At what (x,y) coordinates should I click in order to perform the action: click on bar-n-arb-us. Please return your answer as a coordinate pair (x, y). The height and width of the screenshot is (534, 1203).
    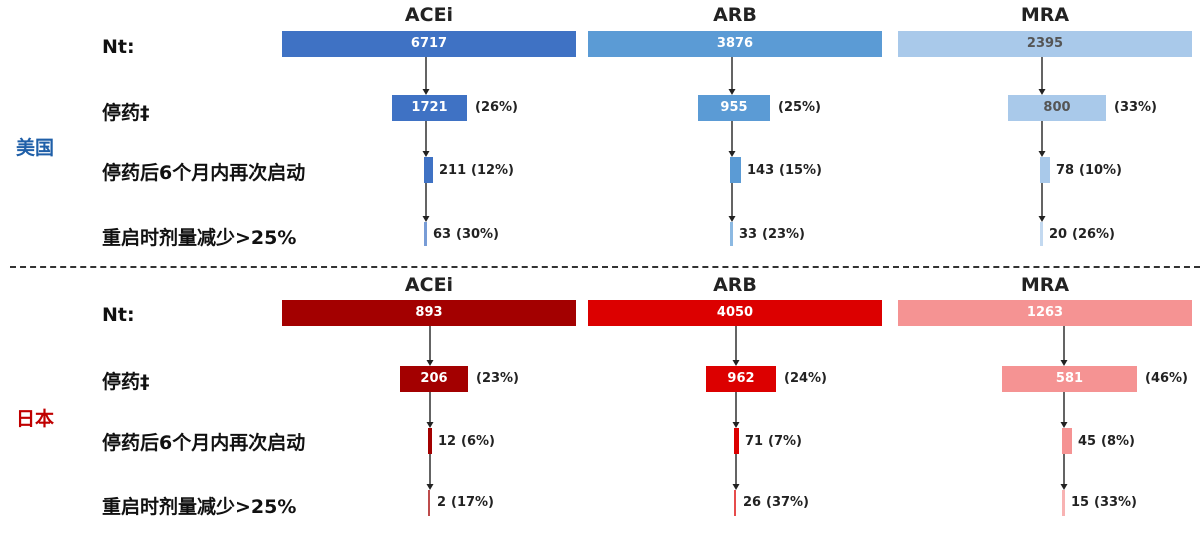
    Looking at the image, I should click on (735, 44).